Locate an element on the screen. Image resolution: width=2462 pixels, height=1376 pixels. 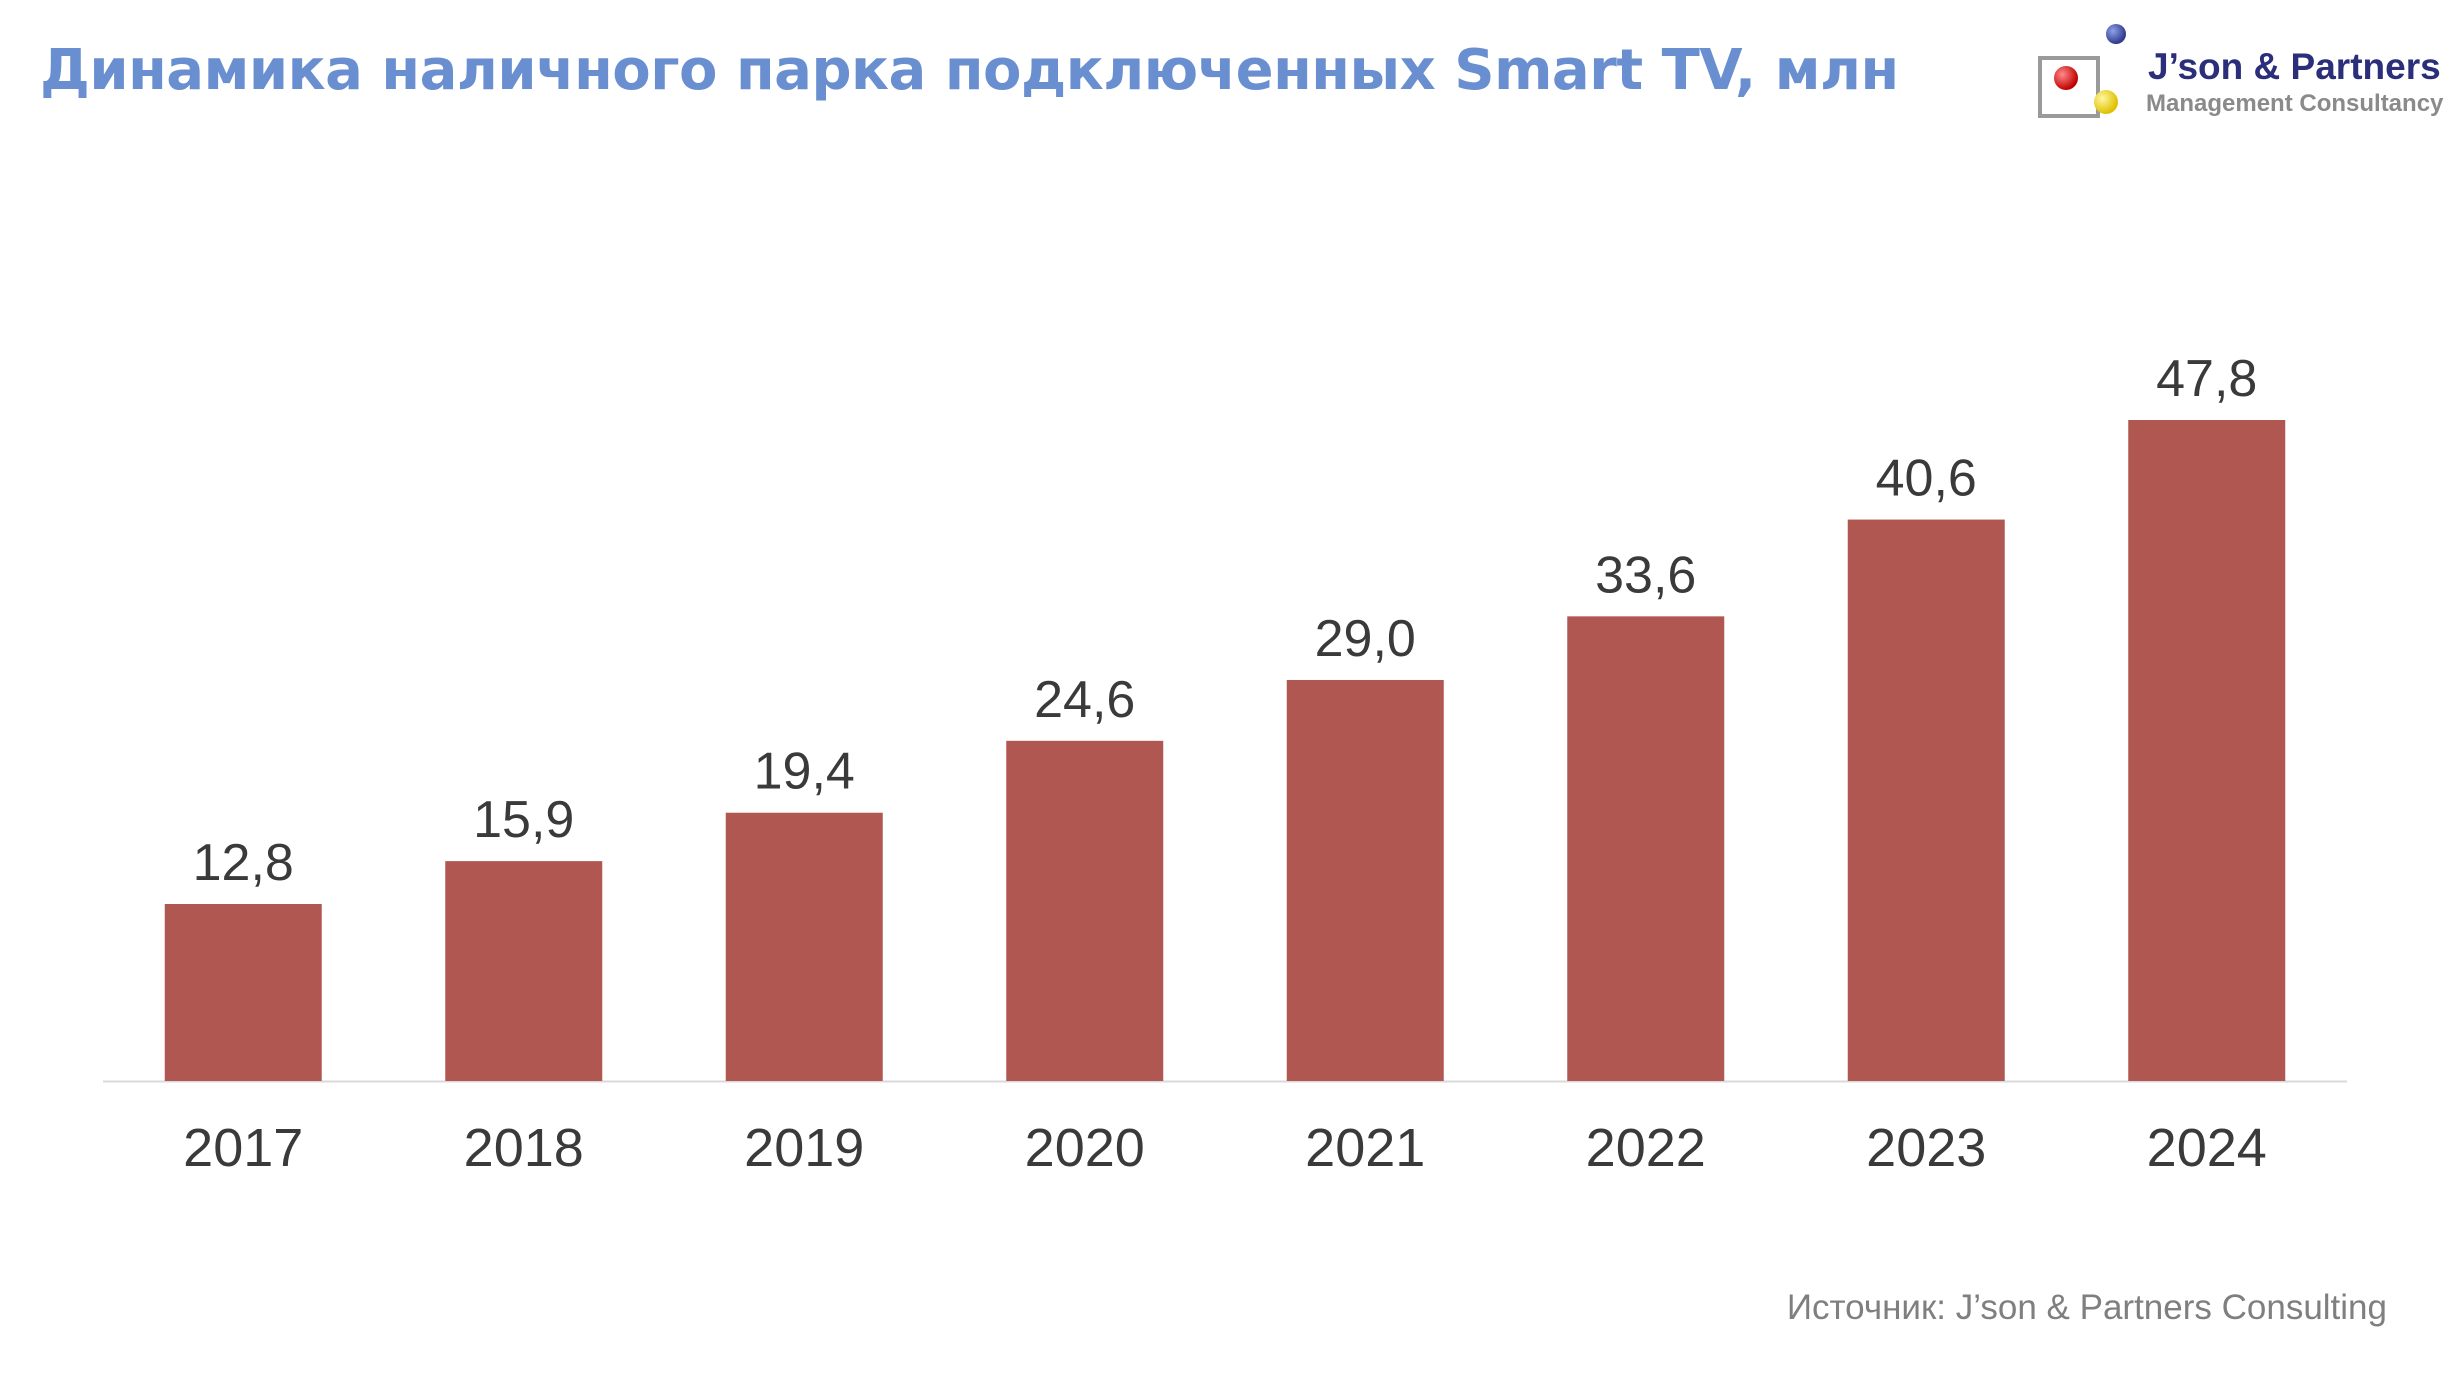
data-label-2017: 12,8 is located at coordinates (243, 863).